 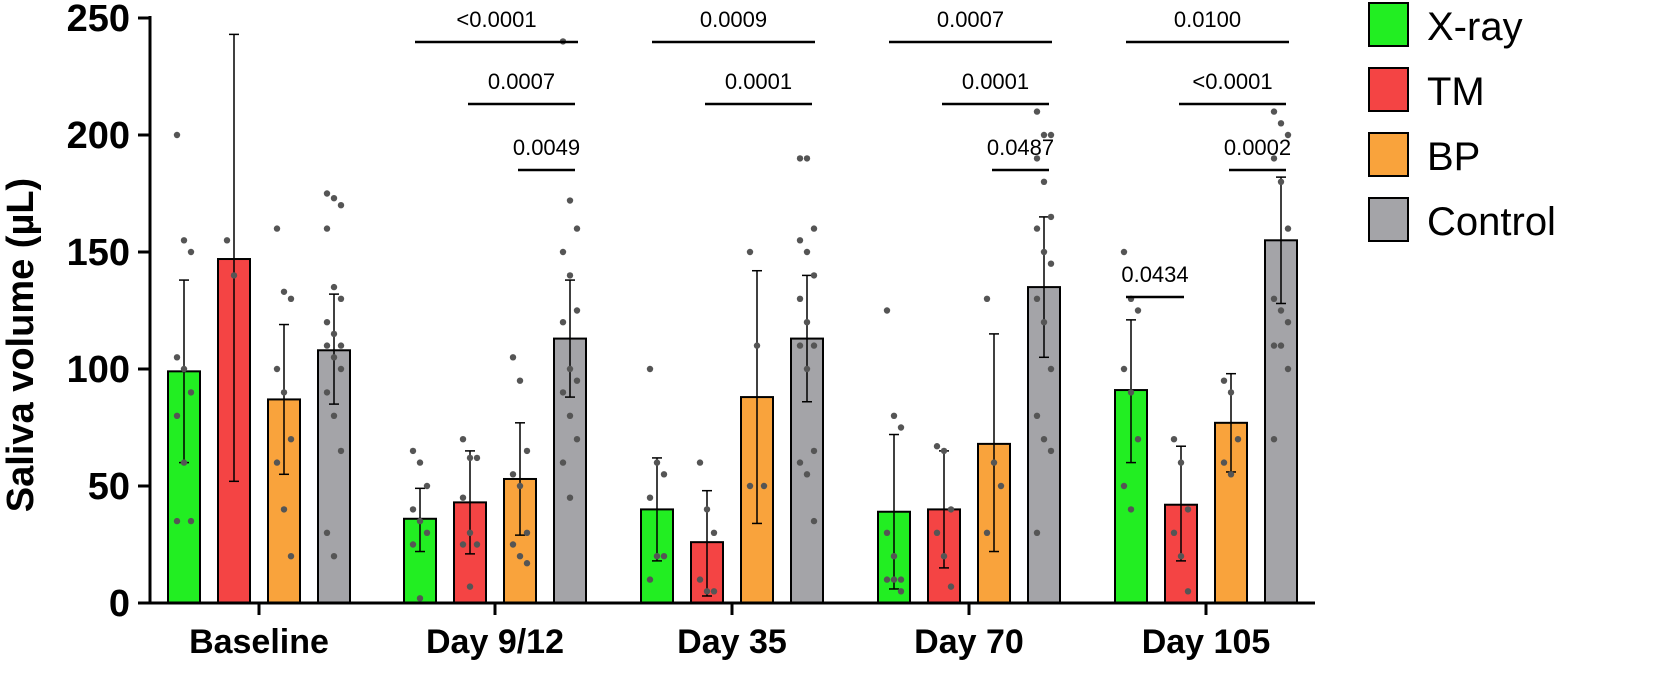 What do you see at coordinates (1206, 642) in the screenshot?
I see `x-category-label: Day 105` at bounding box center [1206, 642].